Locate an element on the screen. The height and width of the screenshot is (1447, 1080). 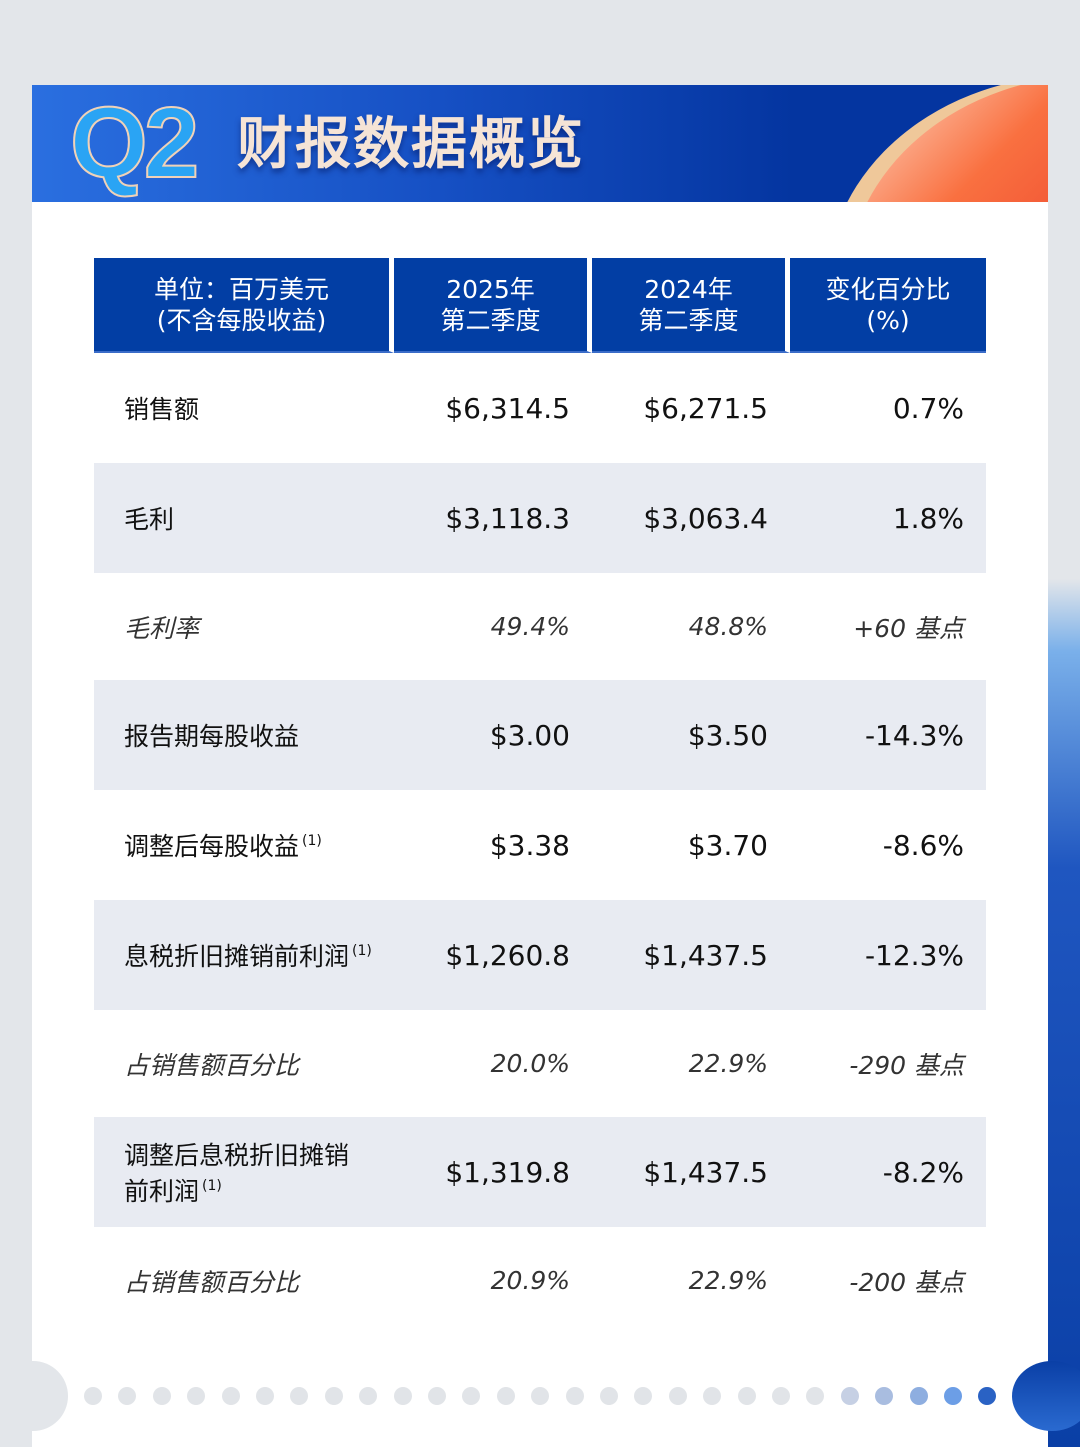
label-text: 毛利率 is located at coordinates (162, 628).